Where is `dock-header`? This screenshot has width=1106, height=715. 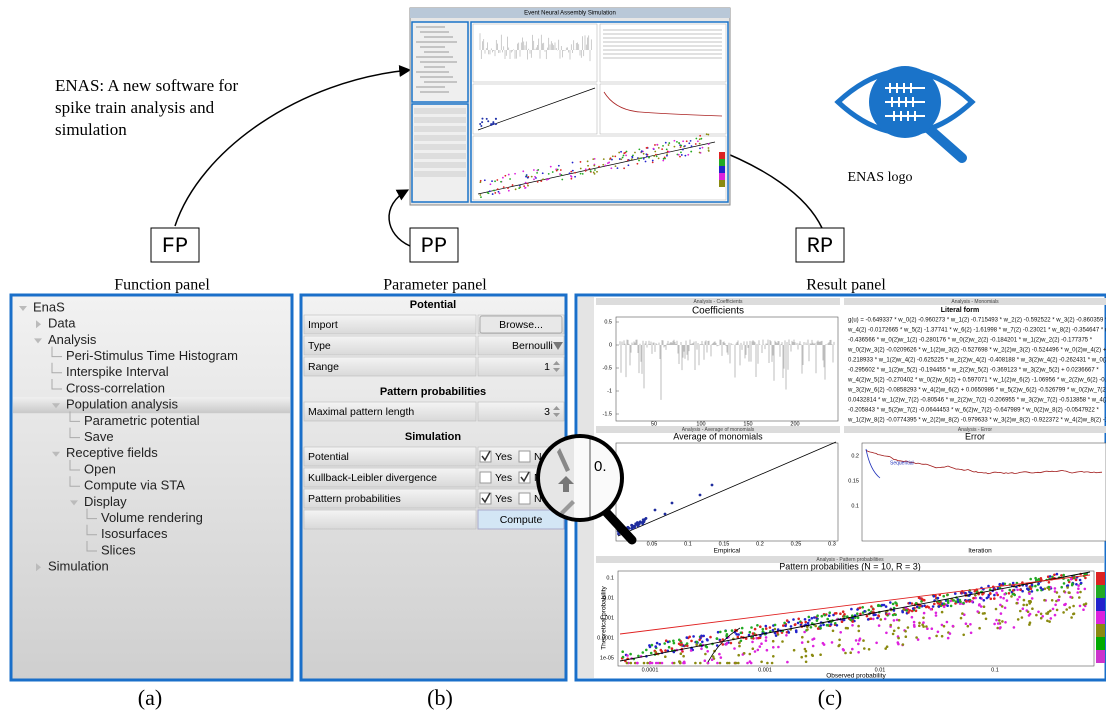 dock-header is located at coordinates (850, 559).